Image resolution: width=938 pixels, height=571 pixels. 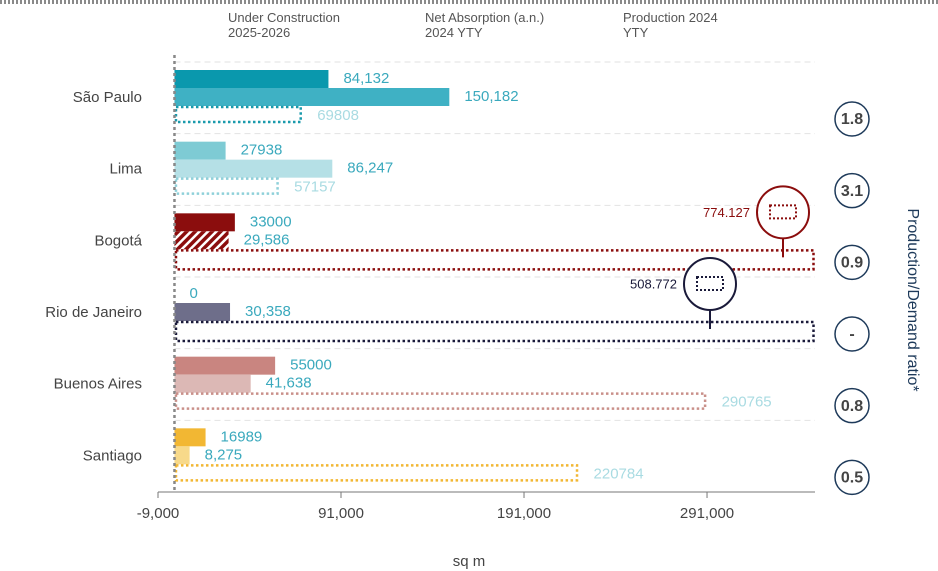 I want to click on value-label: 290765, so click(x=747, y=402).